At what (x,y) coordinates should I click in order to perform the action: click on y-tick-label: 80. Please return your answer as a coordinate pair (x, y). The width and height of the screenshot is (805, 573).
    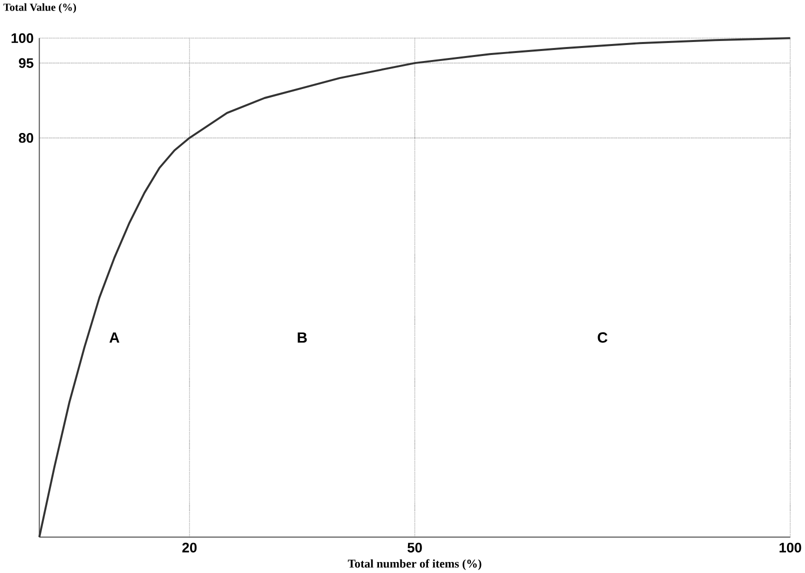
    Looking at the image, I should click on (26, 137).